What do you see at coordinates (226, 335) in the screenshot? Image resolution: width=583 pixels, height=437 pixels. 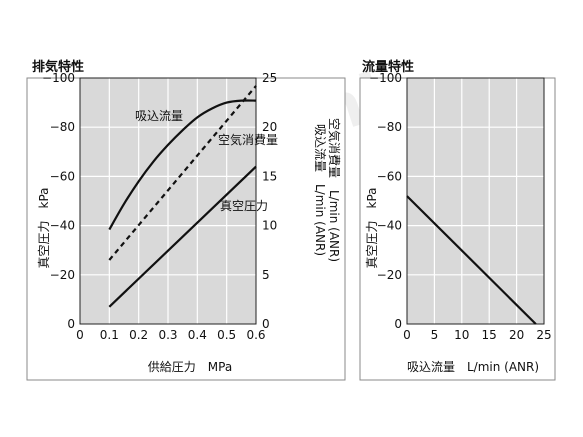 I see `x-tick-label: 0.5` at bounding box center [226, 335].